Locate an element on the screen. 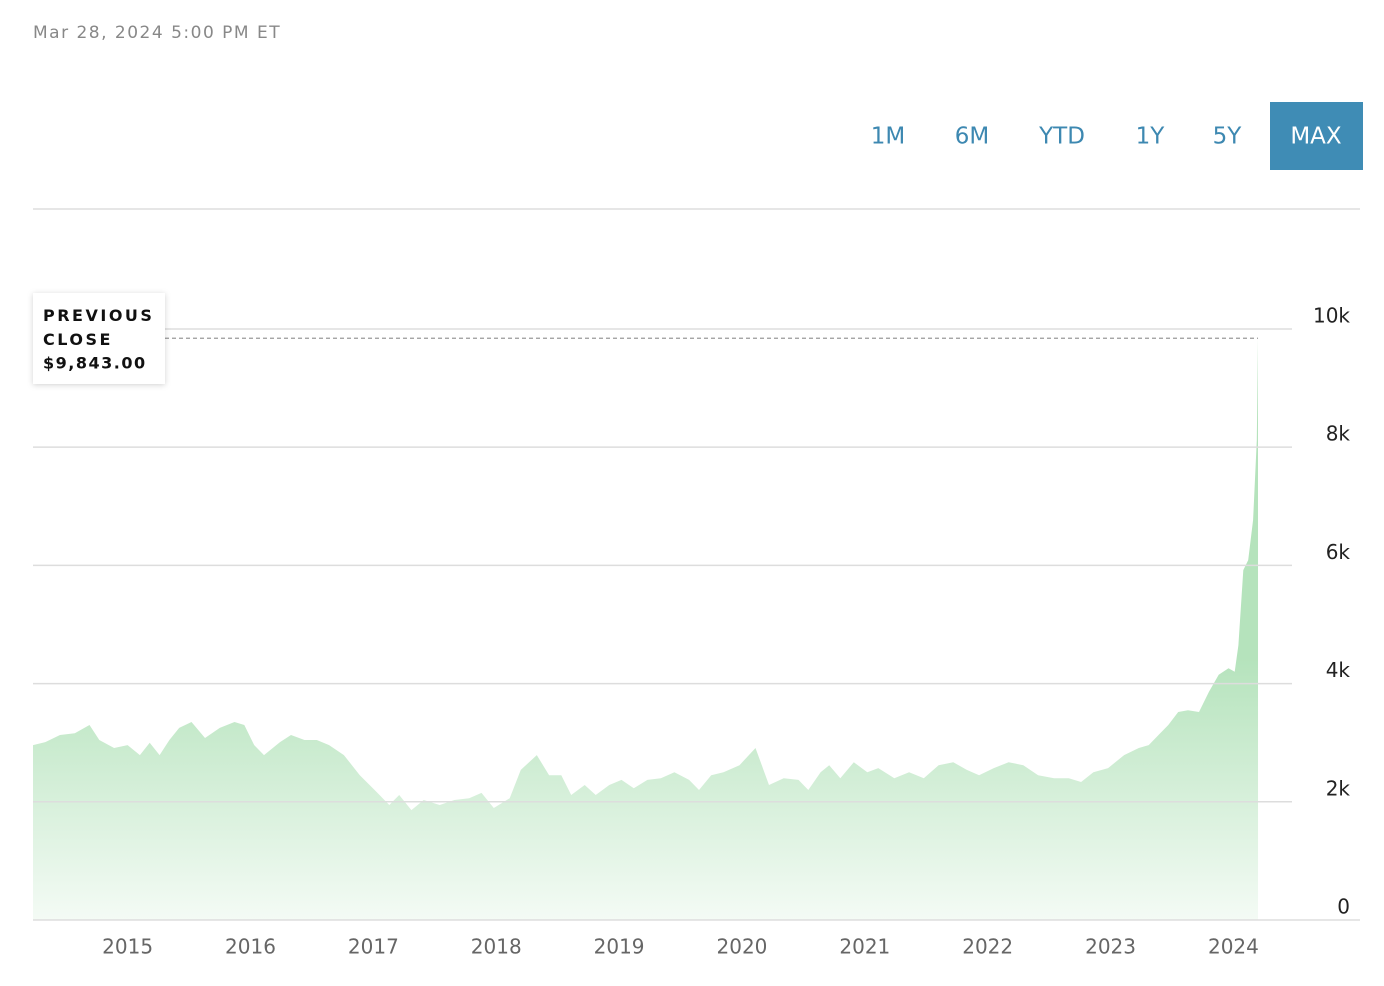  y-tick-label: 4k is located at coordinates (1338, 670).